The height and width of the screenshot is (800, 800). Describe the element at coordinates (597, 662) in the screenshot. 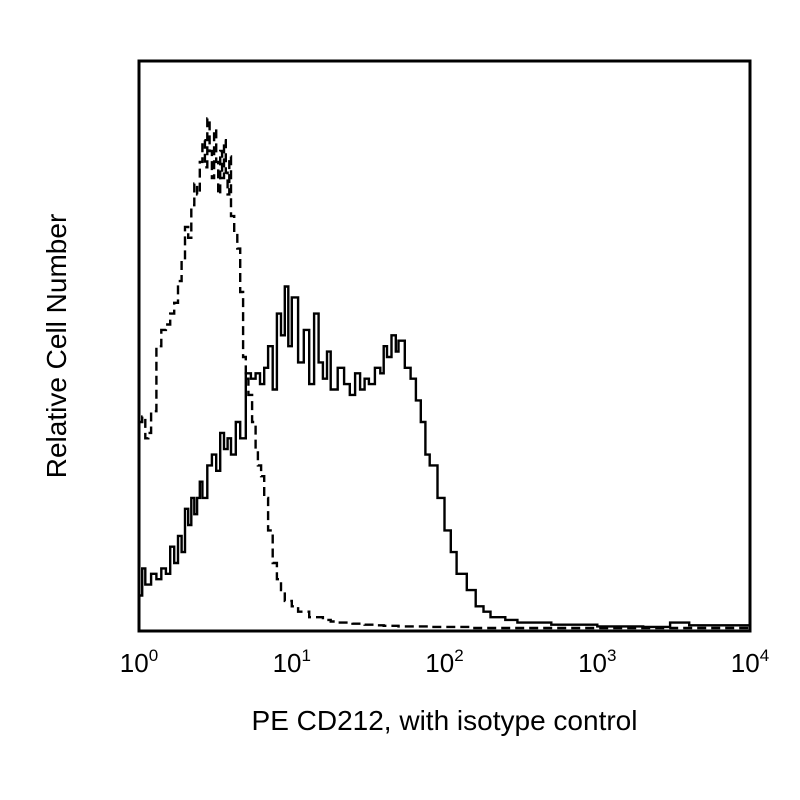

I see `x-tick-label: 10³` at that location.